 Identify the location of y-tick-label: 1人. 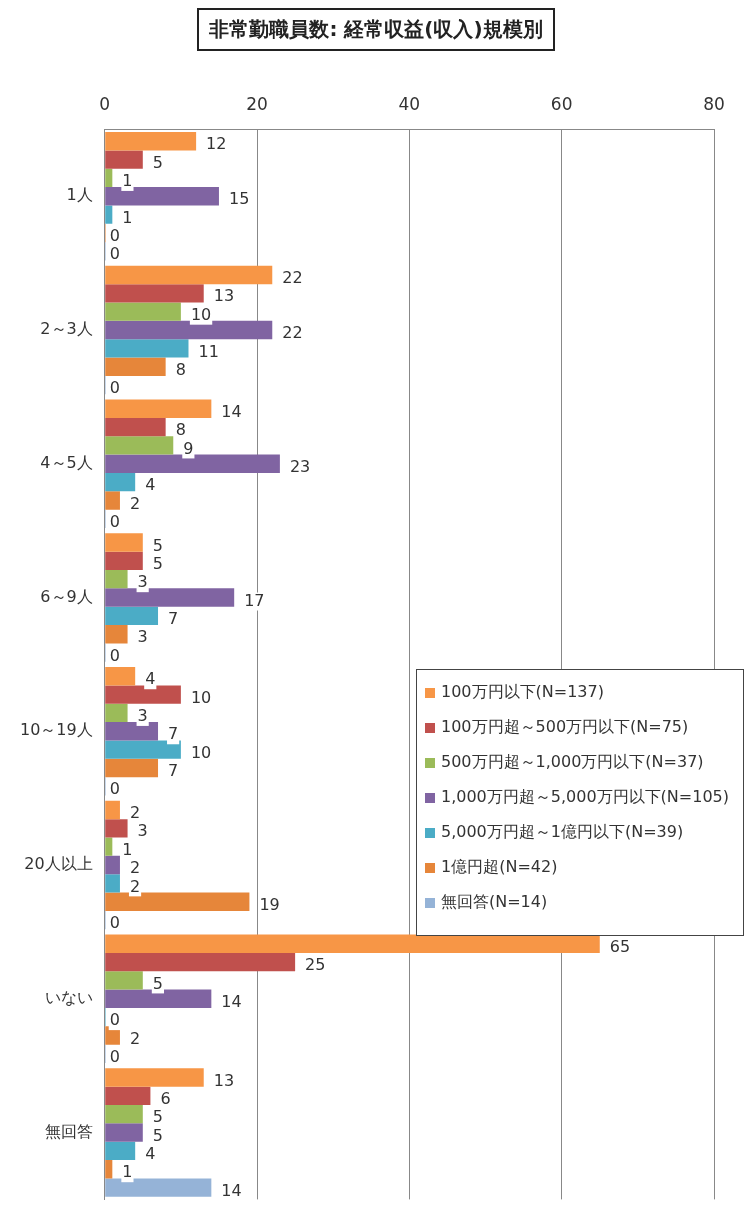
(79, 195).